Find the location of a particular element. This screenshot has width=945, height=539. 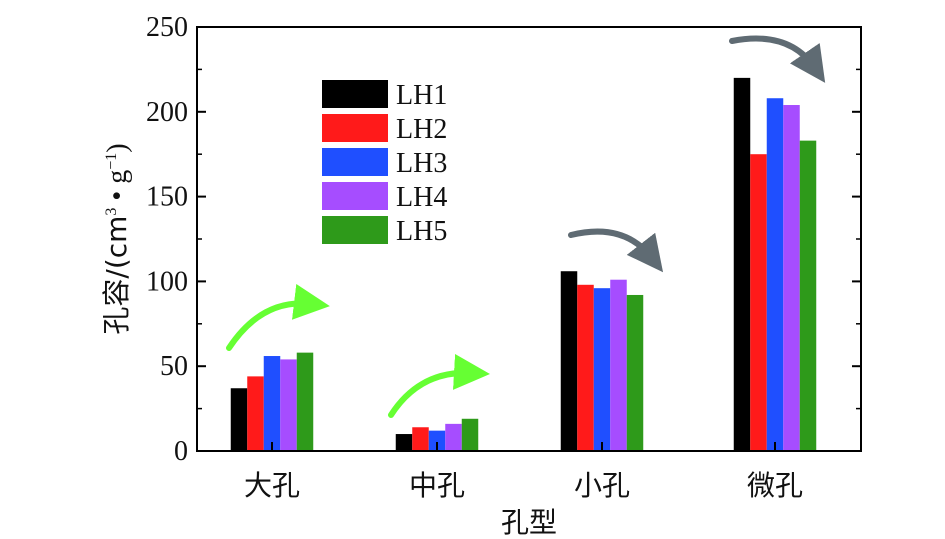

x-tick-label: 小孔 is located at coordinates (602, 485).